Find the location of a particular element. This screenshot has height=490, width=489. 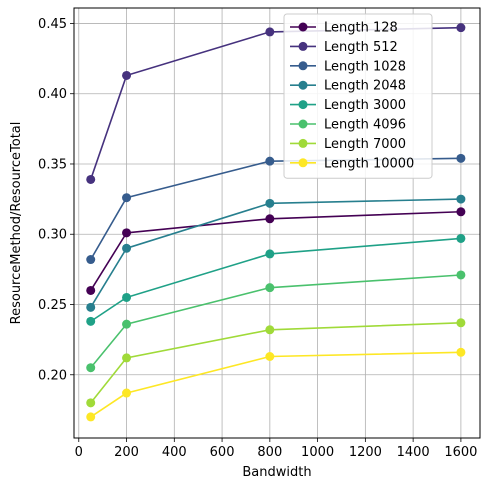

legend-label: Length 512 is located at coordinates (361, 47).